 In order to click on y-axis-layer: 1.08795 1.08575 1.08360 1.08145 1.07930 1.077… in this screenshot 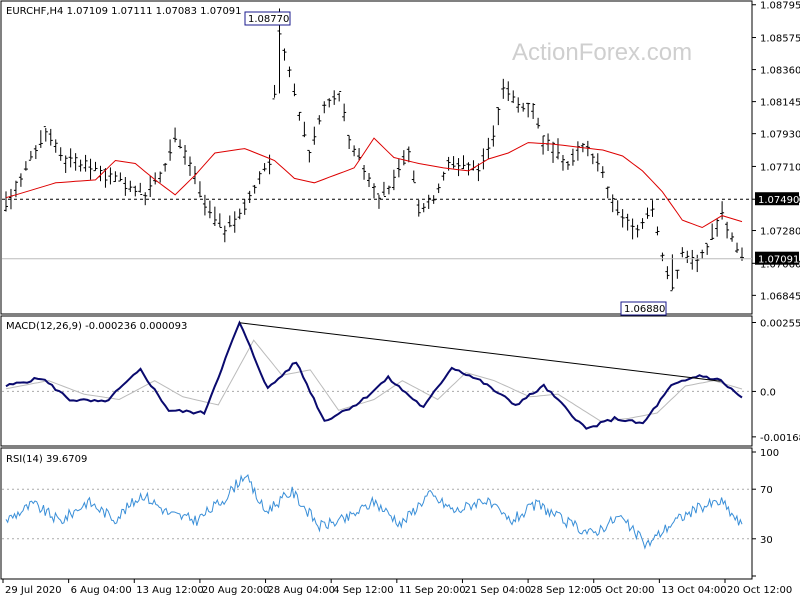, I will do `click(776, 289)`.